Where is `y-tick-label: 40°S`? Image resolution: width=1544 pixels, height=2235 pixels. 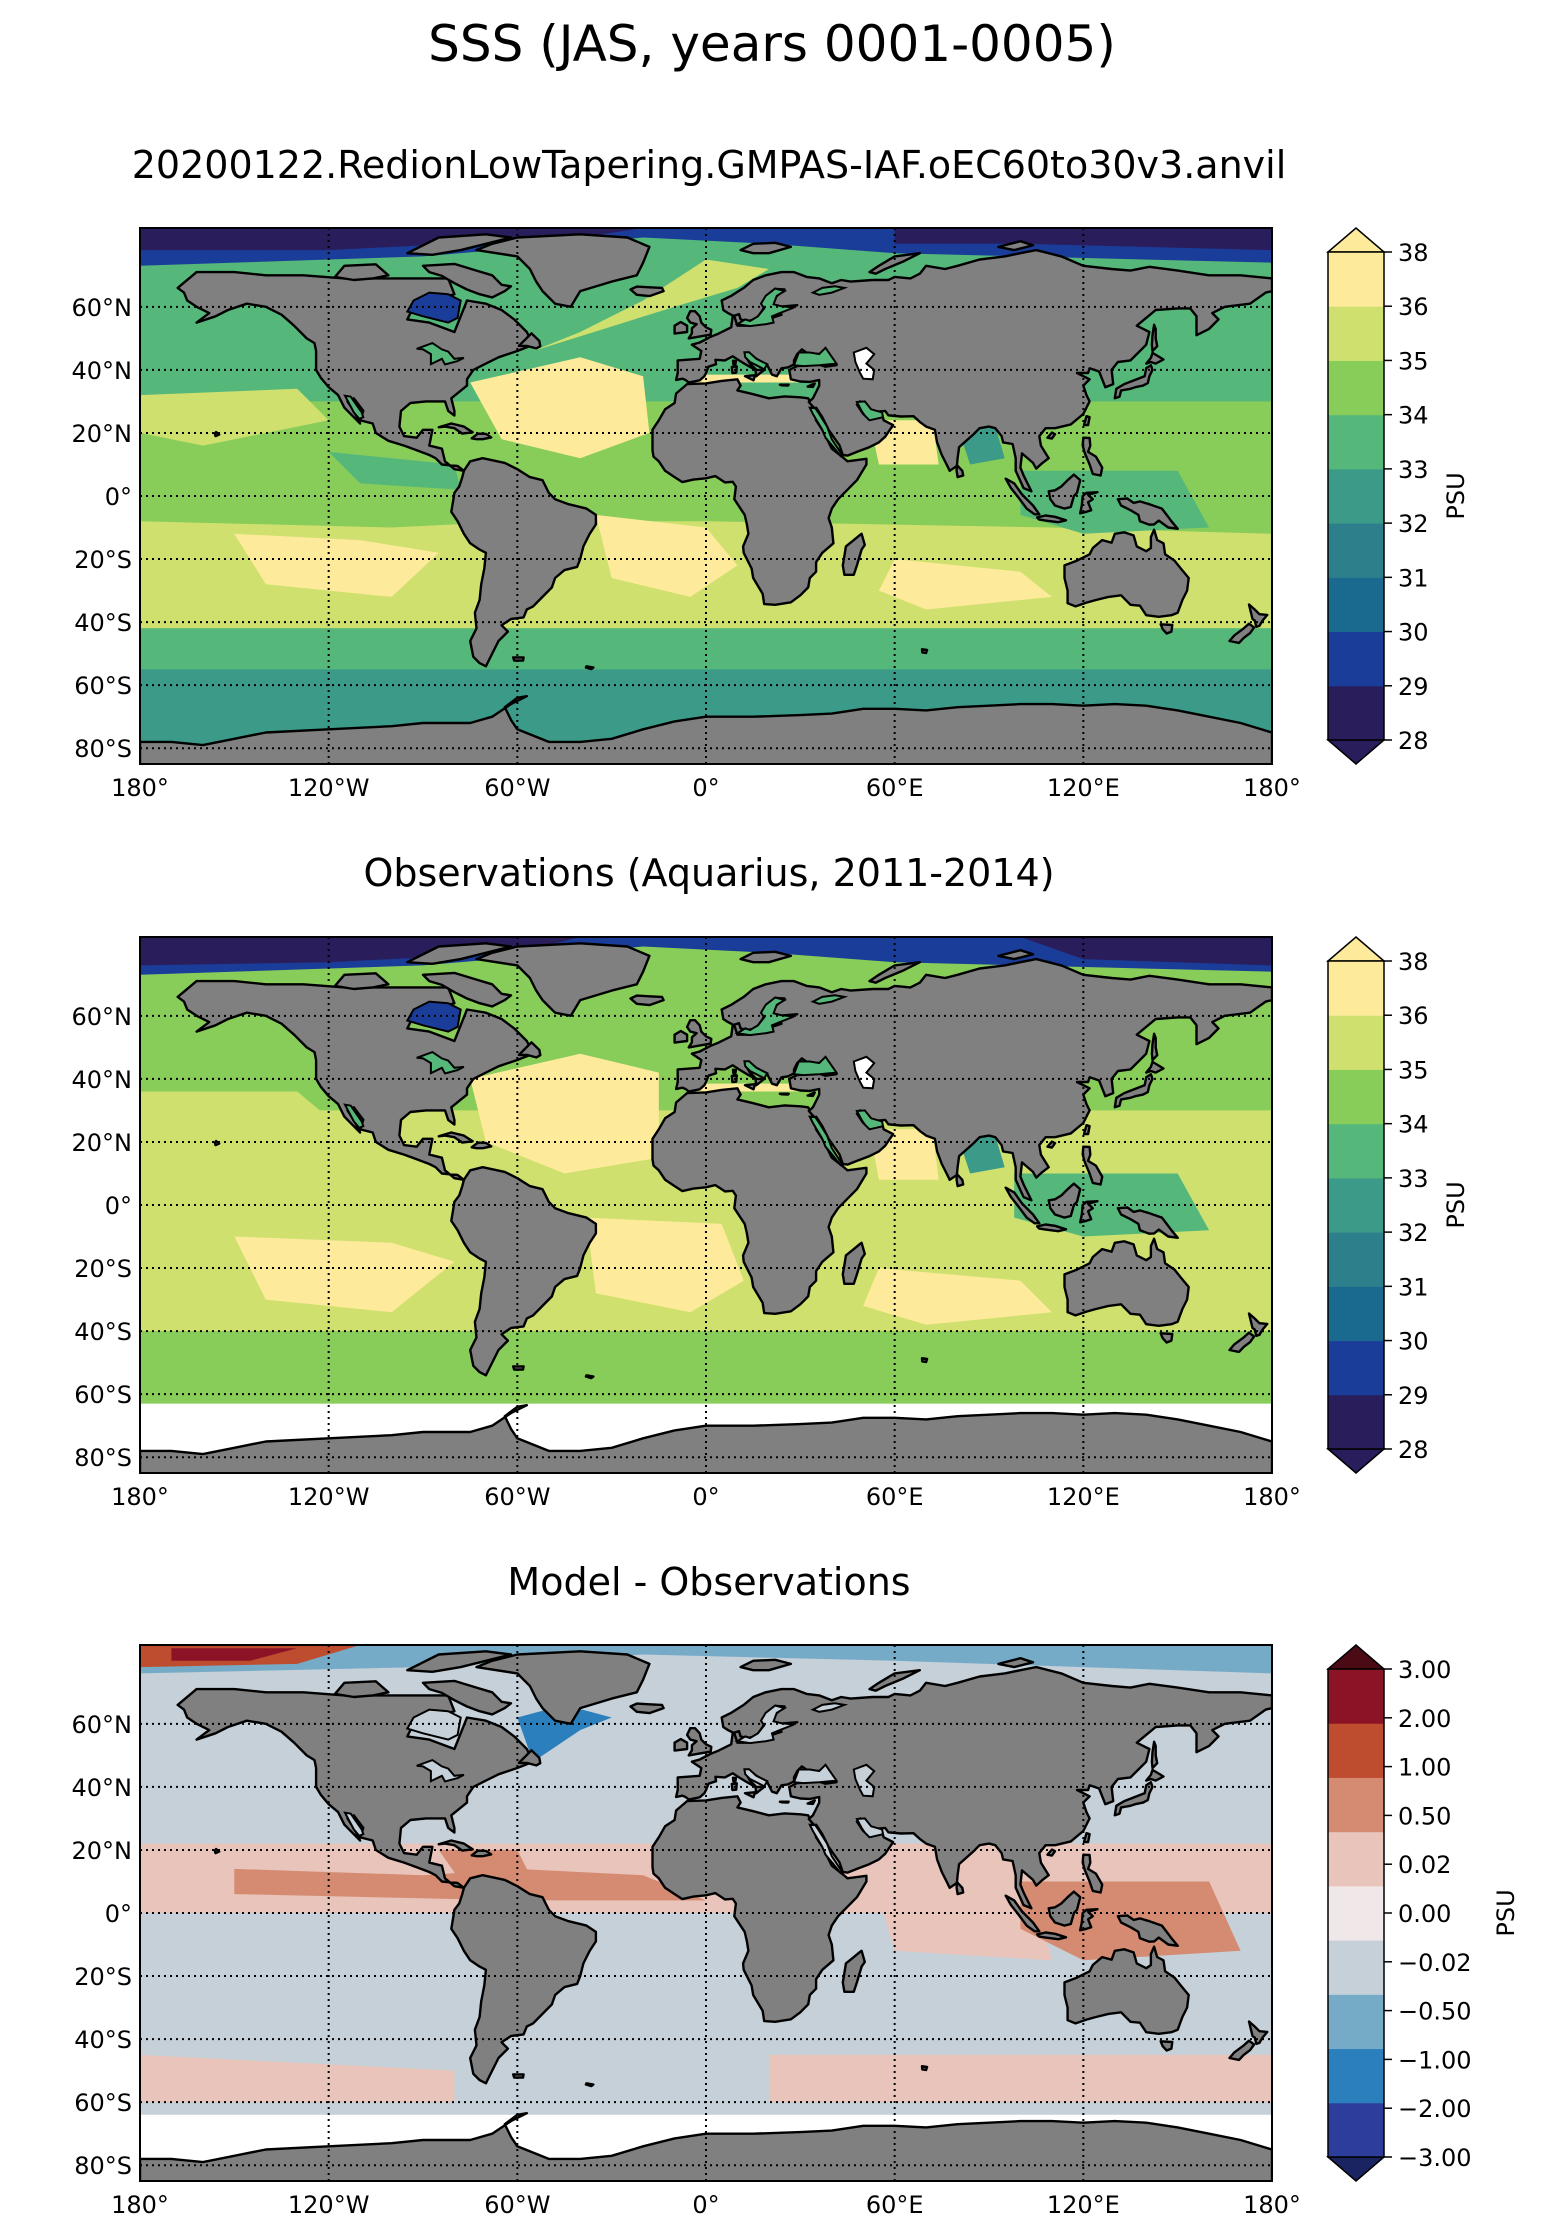 y-tick-label: 40°S is located at coordinates (103, 623).